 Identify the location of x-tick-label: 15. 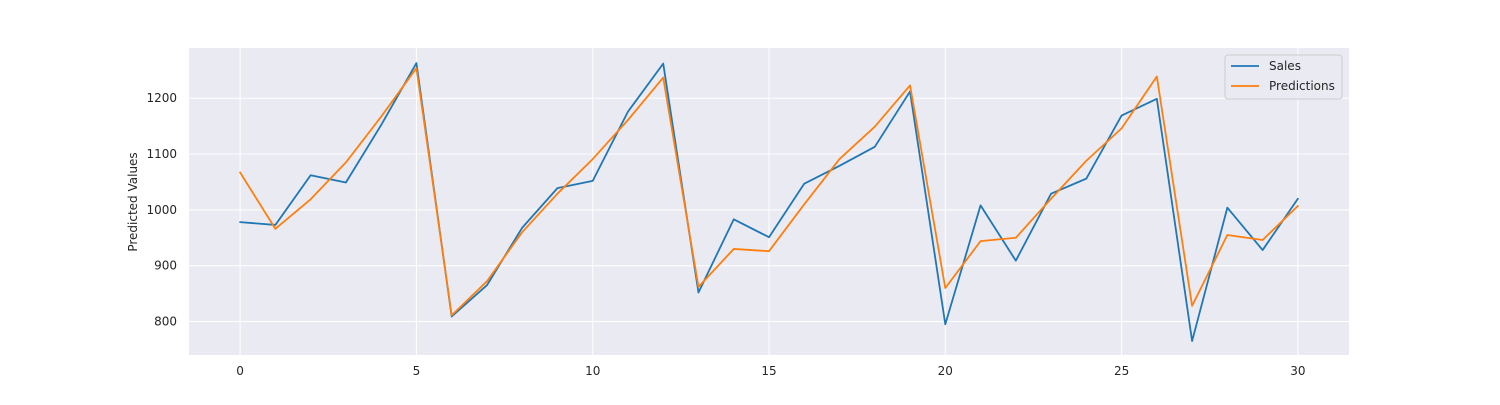
(768, 371).